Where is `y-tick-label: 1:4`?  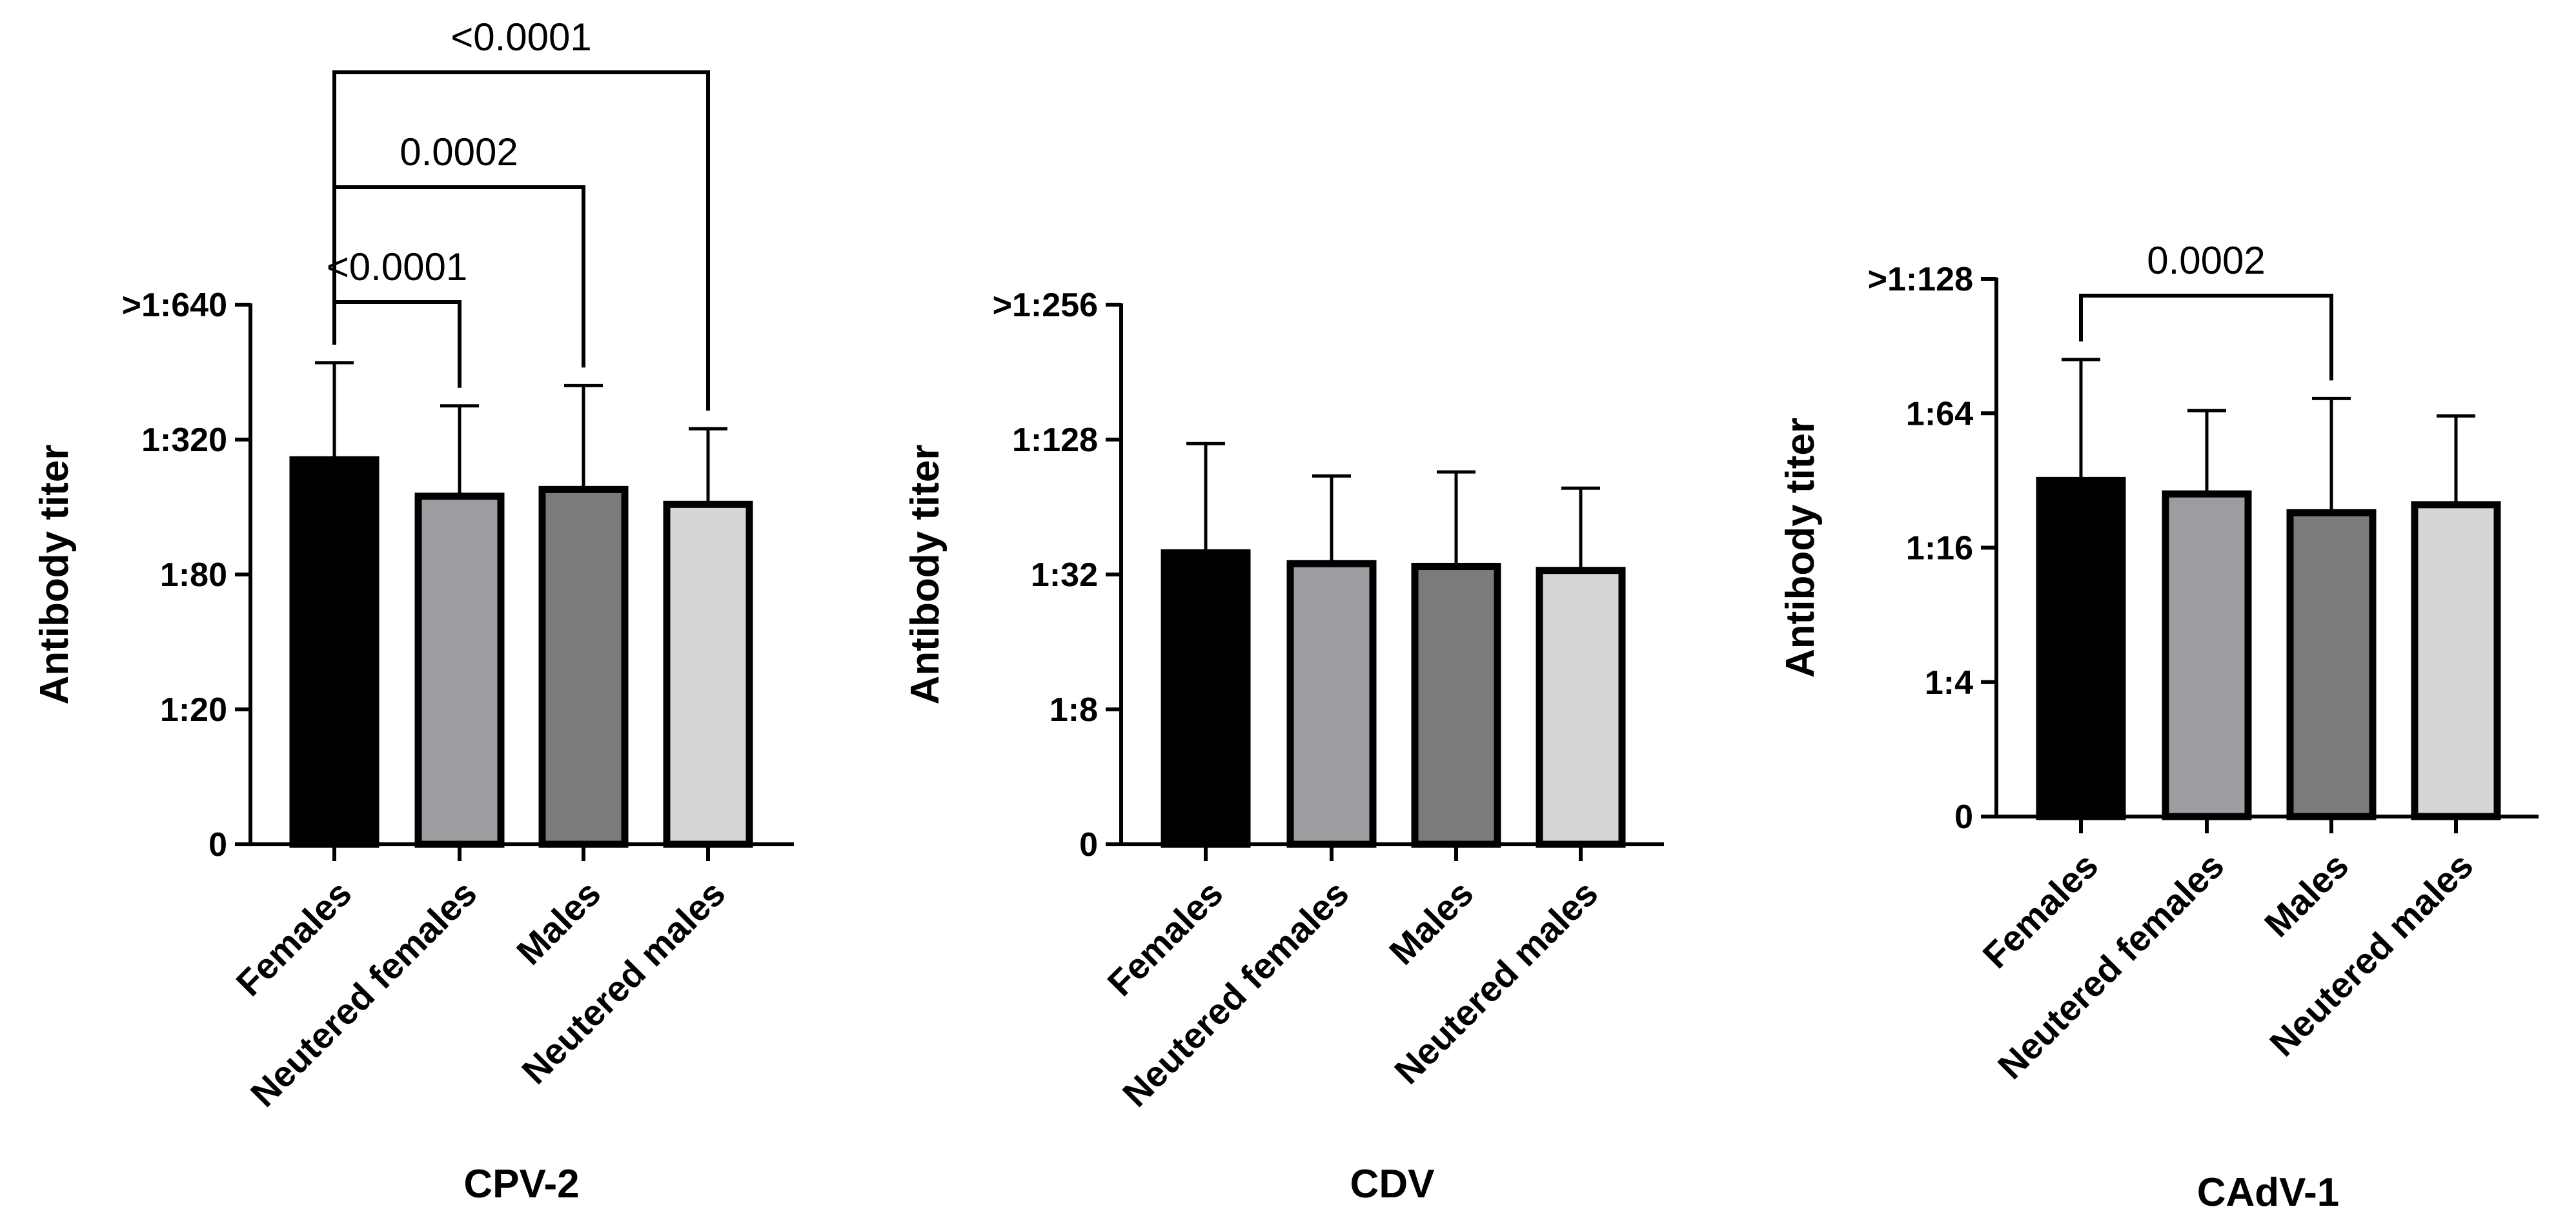
y-tick-label: 1:4 is located at coordinates (1949, 683).